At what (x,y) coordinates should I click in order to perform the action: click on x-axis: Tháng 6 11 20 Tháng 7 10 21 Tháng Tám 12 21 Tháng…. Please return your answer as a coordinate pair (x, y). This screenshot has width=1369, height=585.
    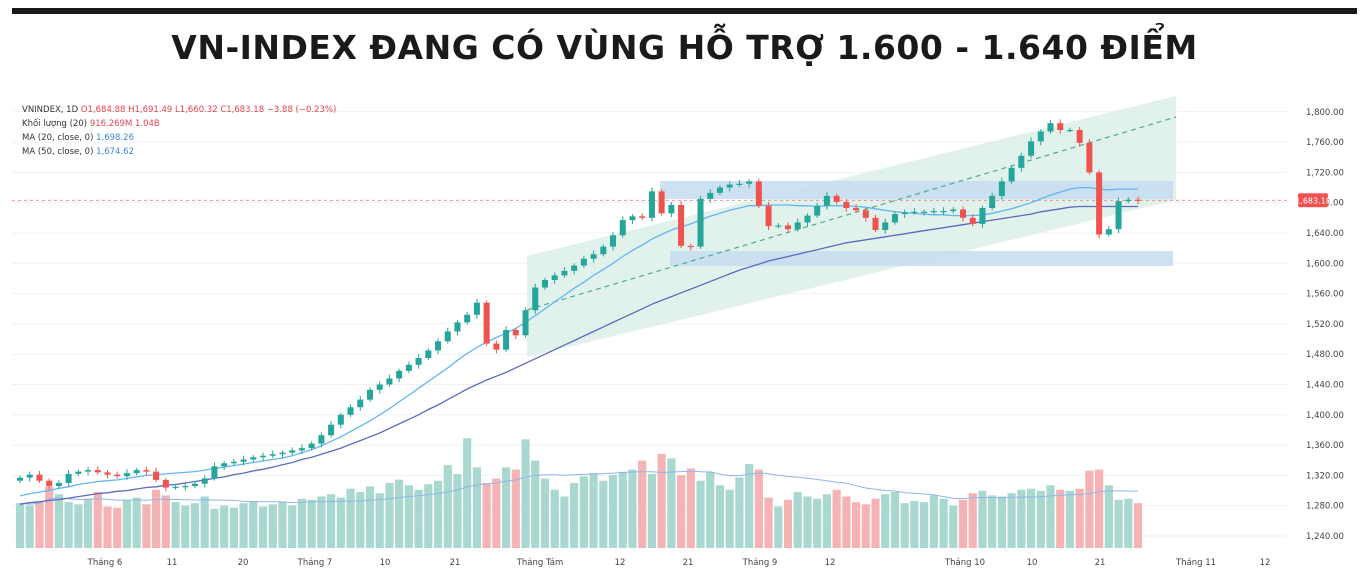
    Looking at the image, I should click on (679, 563).